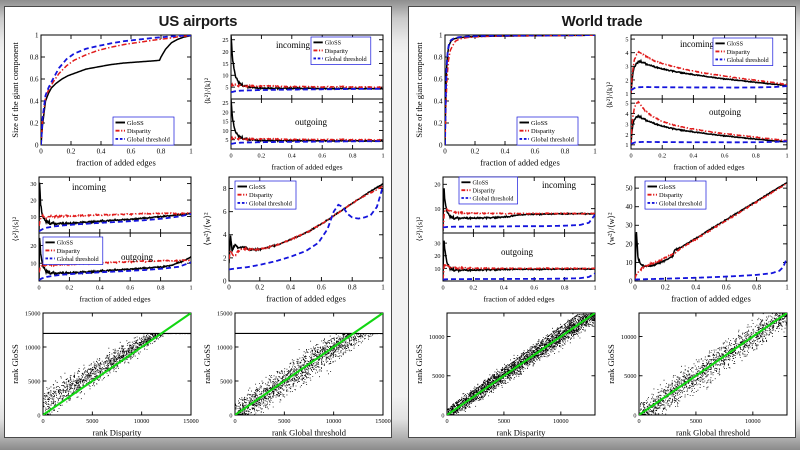 The image size is (800, 450). What do you see at coordinates (225, 212) in the screenshot?
I see `svg-text: 6` at bounding box center [225, 212].